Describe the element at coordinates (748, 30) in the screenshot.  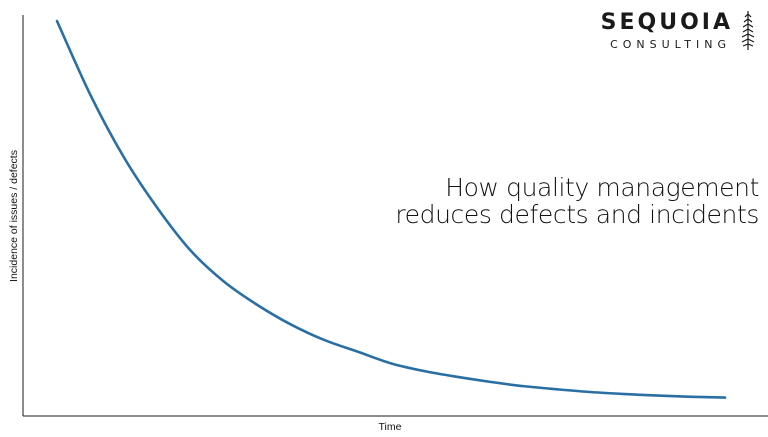
I see `sequoia-tree-icon` at that location.